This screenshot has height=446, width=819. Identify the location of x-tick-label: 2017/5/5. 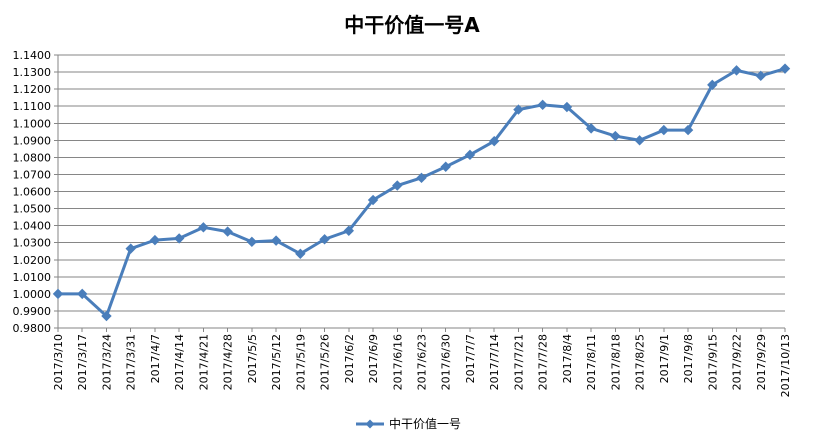
(252, 358).